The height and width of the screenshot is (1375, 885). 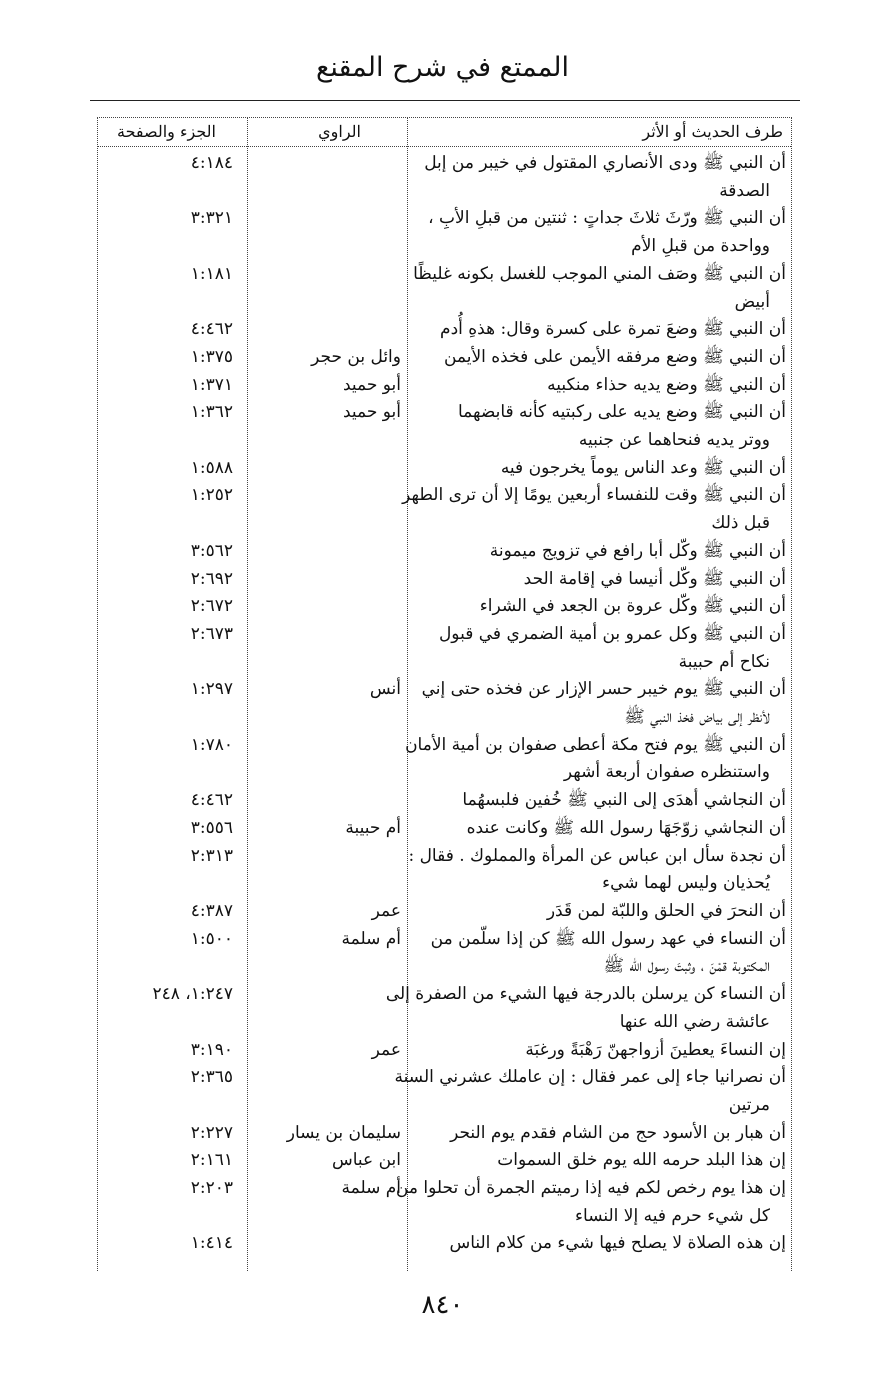 What do you see at coordinates (165, 857) in the screenshot?
I see `volume-page-ref: ٢:٣١٣` at bounding box center [165, 857].